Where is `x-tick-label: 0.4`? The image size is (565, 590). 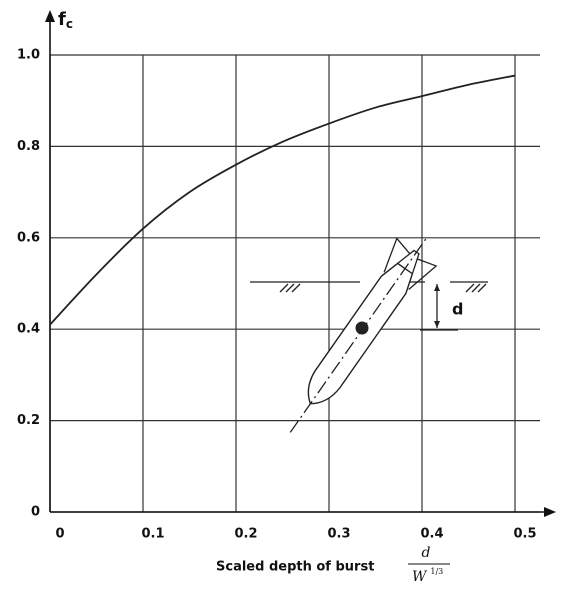
x-tick-label: 0.4 is located at coordinates (431, 534).